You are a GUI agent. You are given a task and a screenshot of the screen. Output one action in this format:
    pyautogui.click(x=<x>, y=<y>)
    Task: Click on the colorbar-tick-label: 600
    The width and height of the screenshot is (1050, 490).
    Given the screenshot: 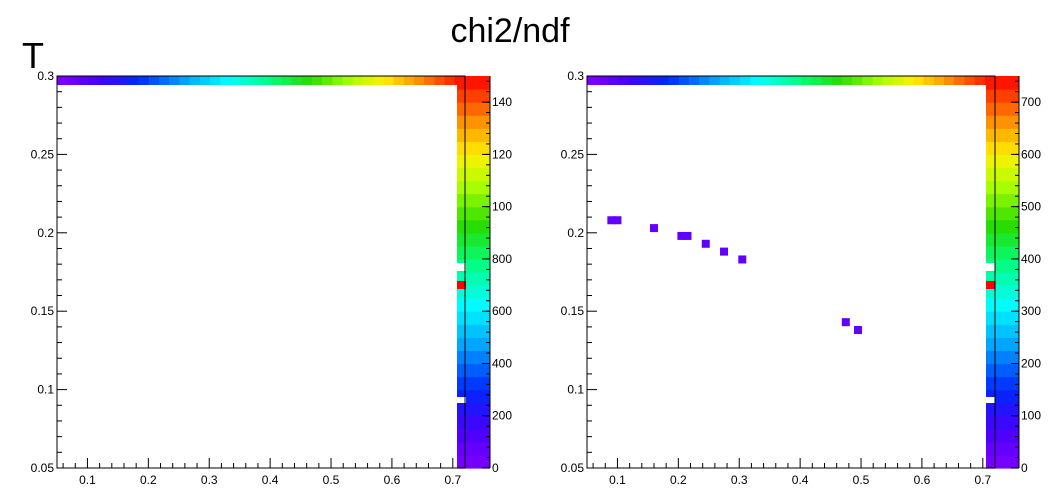 What is the action you would take?
    pyautogui.click(x=502, y=311)
    